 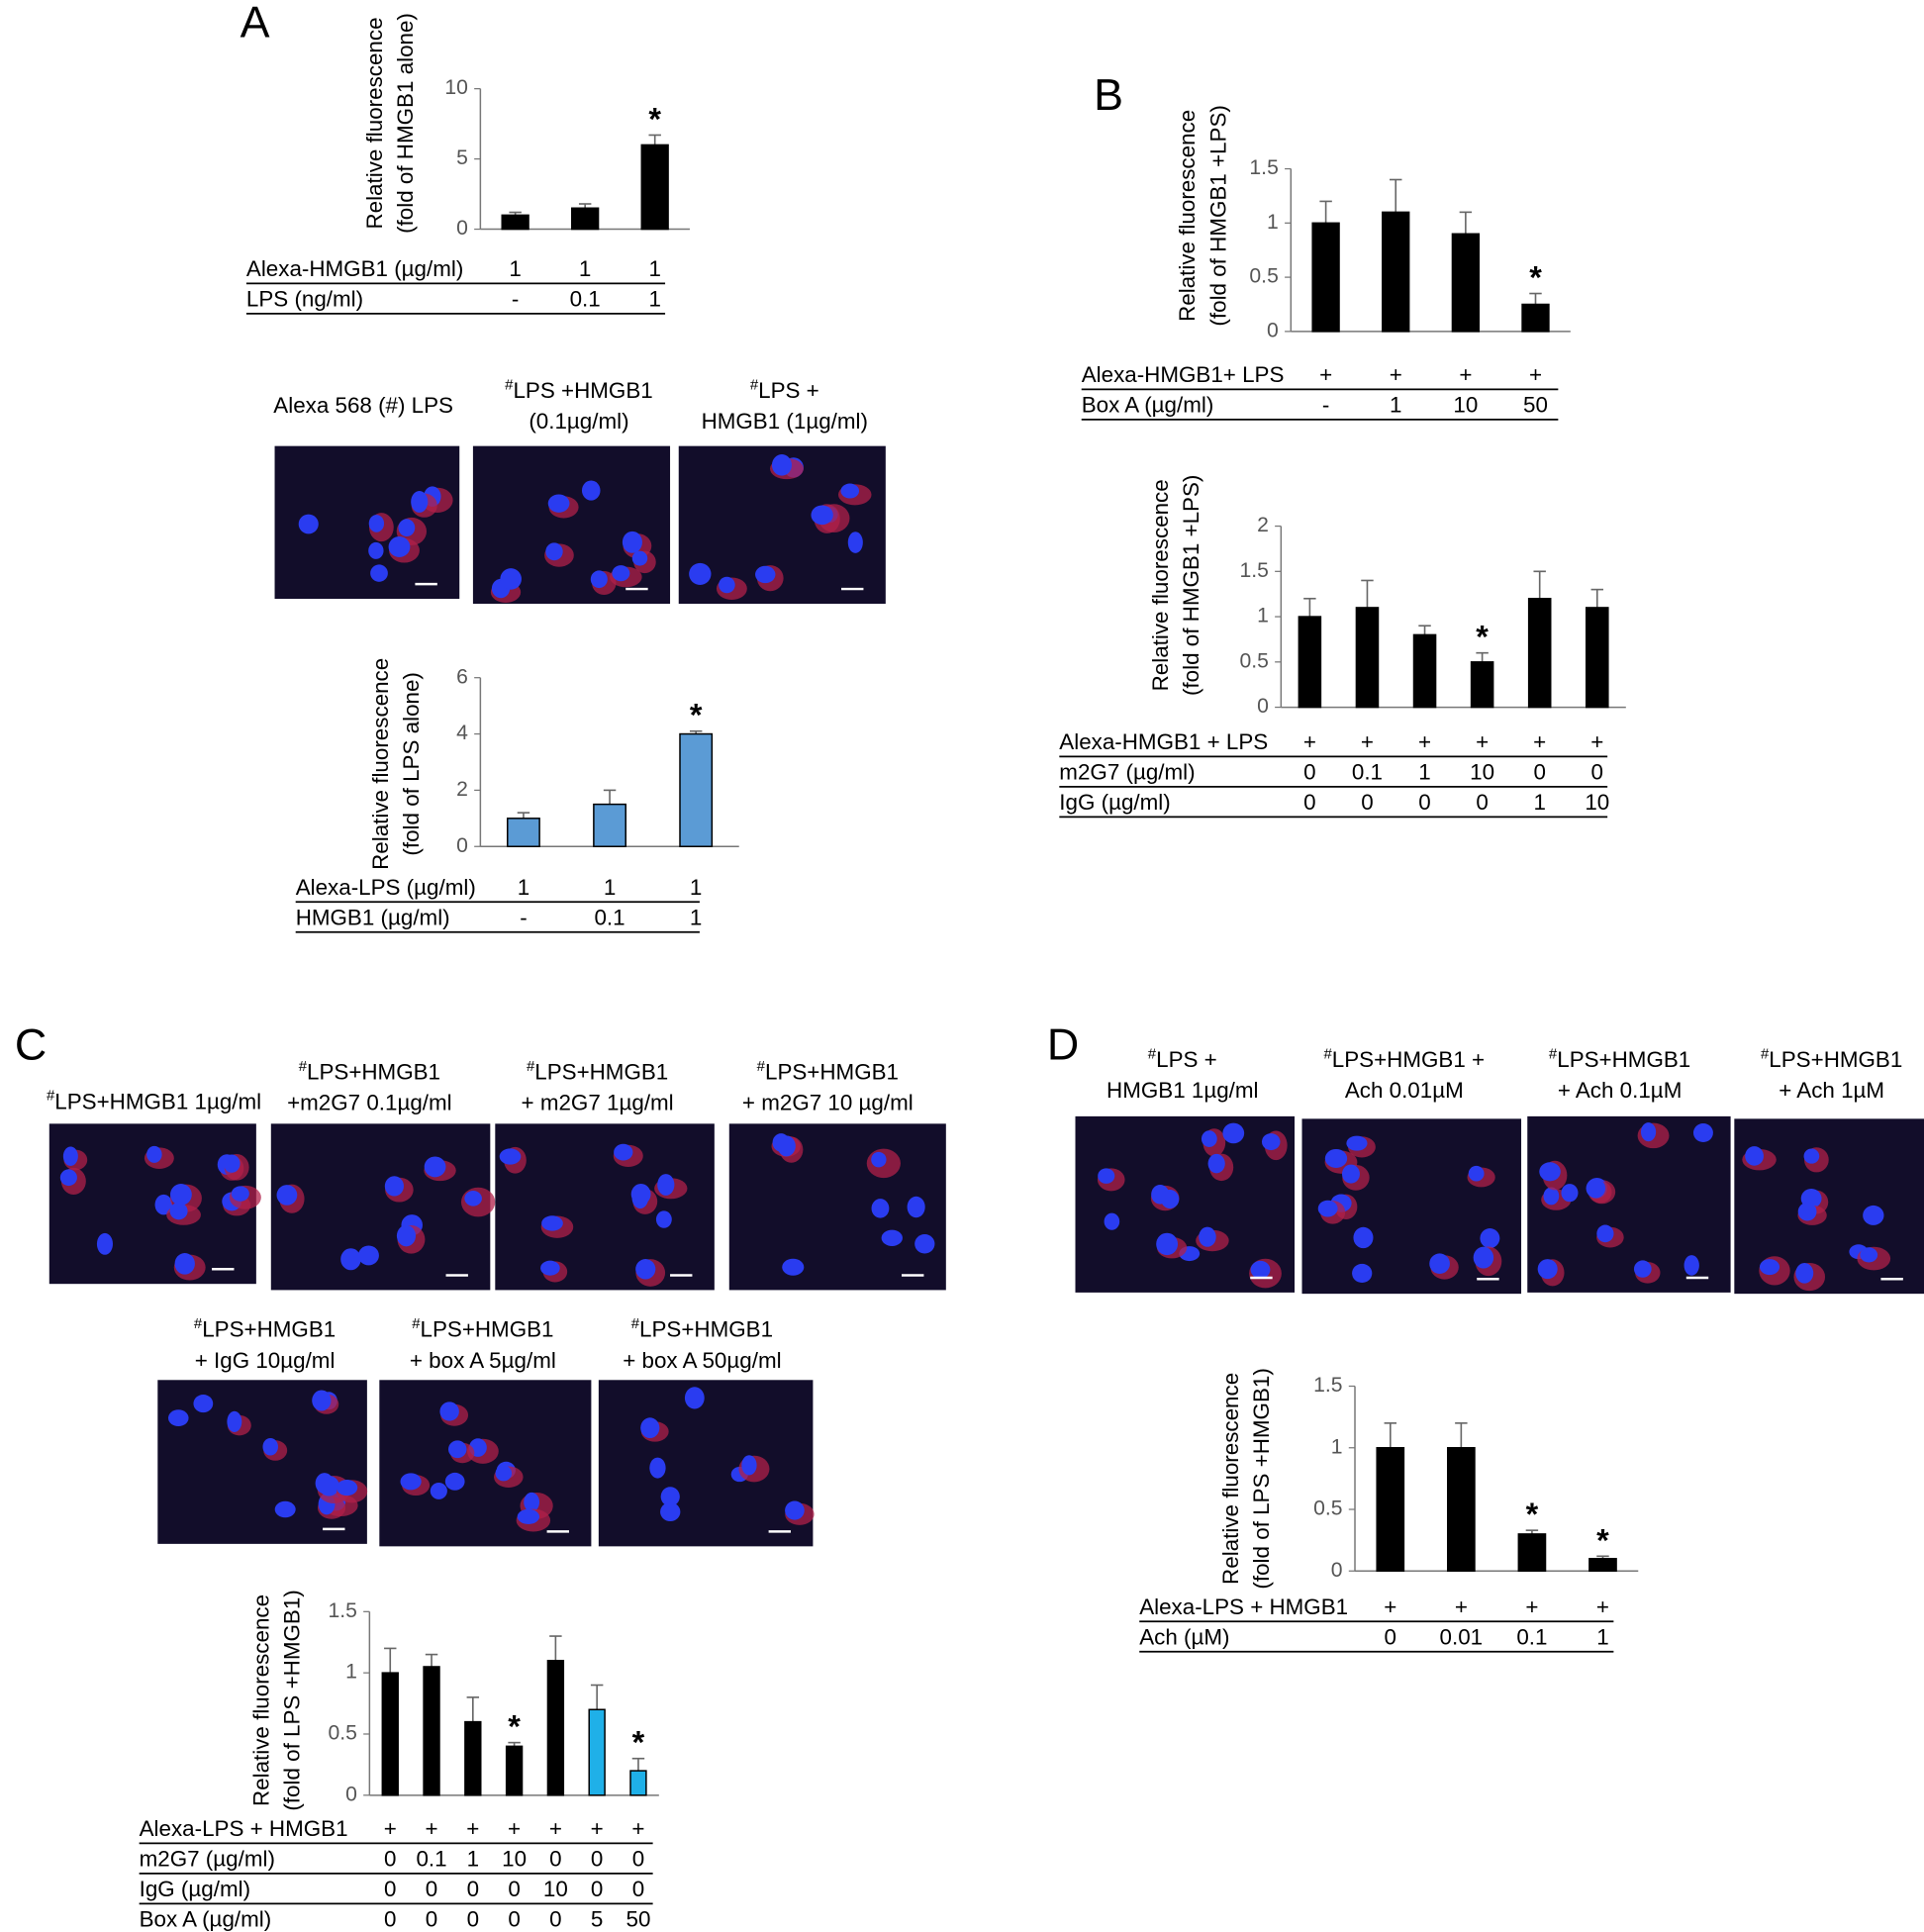 What do you see at coordinates (1108, 95) in the screenshot?
I see `panel-label: B` at bounding box center [1108, 95].